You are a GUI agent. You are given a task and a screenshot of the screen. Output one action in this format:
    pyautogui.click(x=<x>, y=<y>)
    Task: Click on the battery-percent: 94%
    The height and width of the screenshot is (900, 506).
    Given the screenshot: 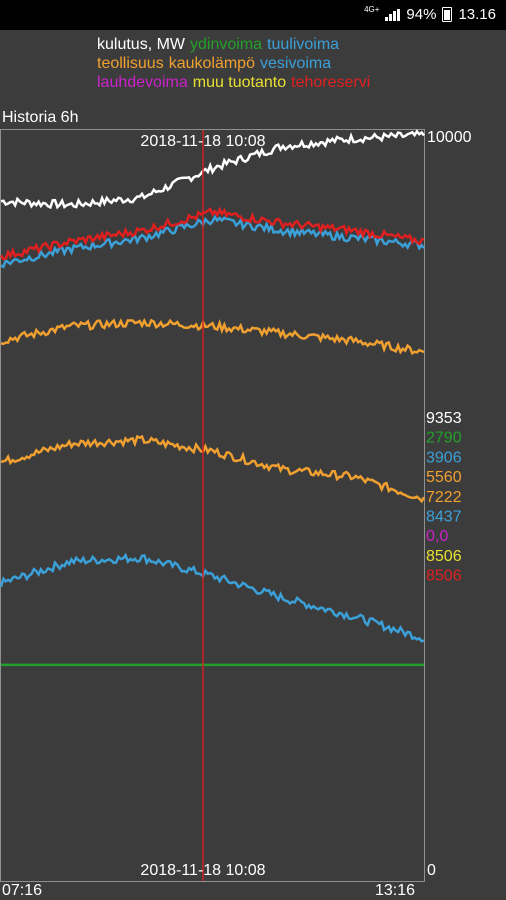 What is the action you would take?
    pyautogui.click(x=421, y=14)
    